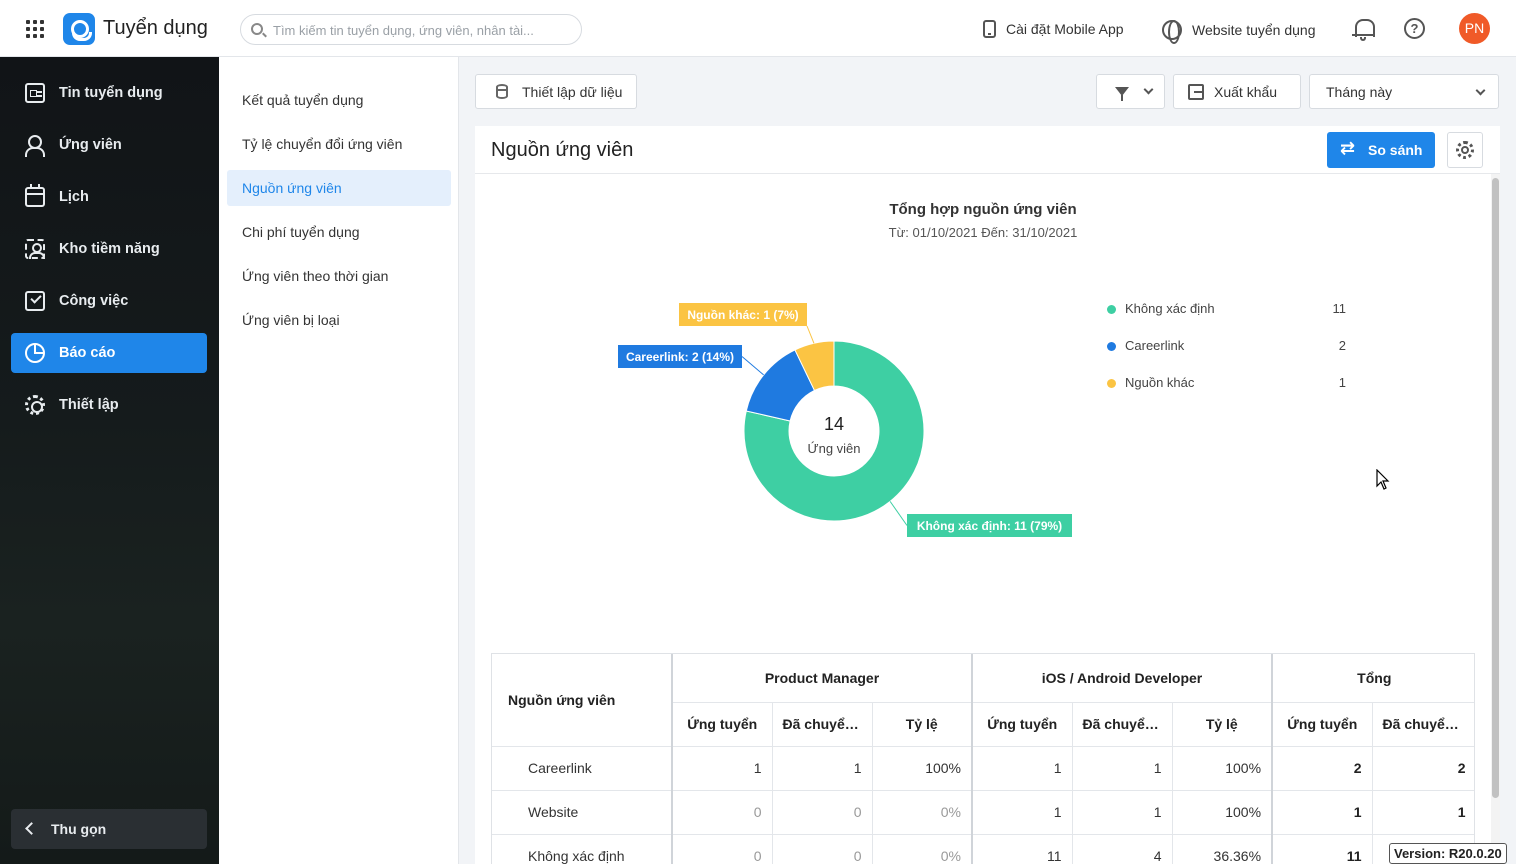 This screenshot has height=864, width=1516. Describe the element at coordinates (31, 828) in the screenshot. I see `chevron-left-icon` at that location.